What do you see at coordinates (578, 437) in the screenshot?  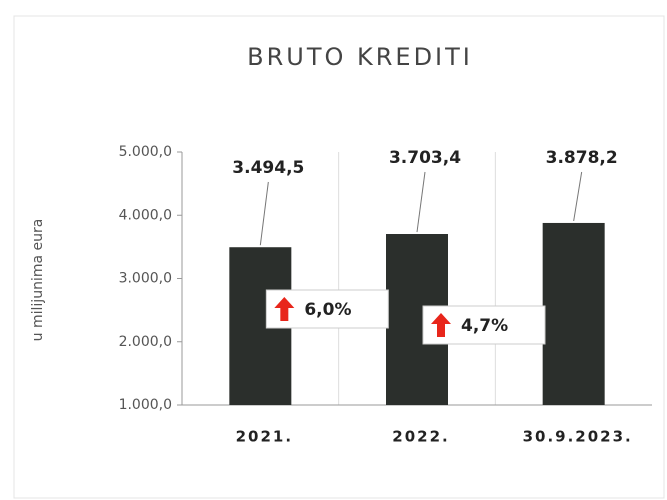 I see `x-tick-label: 30.9.2023.` at bounding box center [578, 437].